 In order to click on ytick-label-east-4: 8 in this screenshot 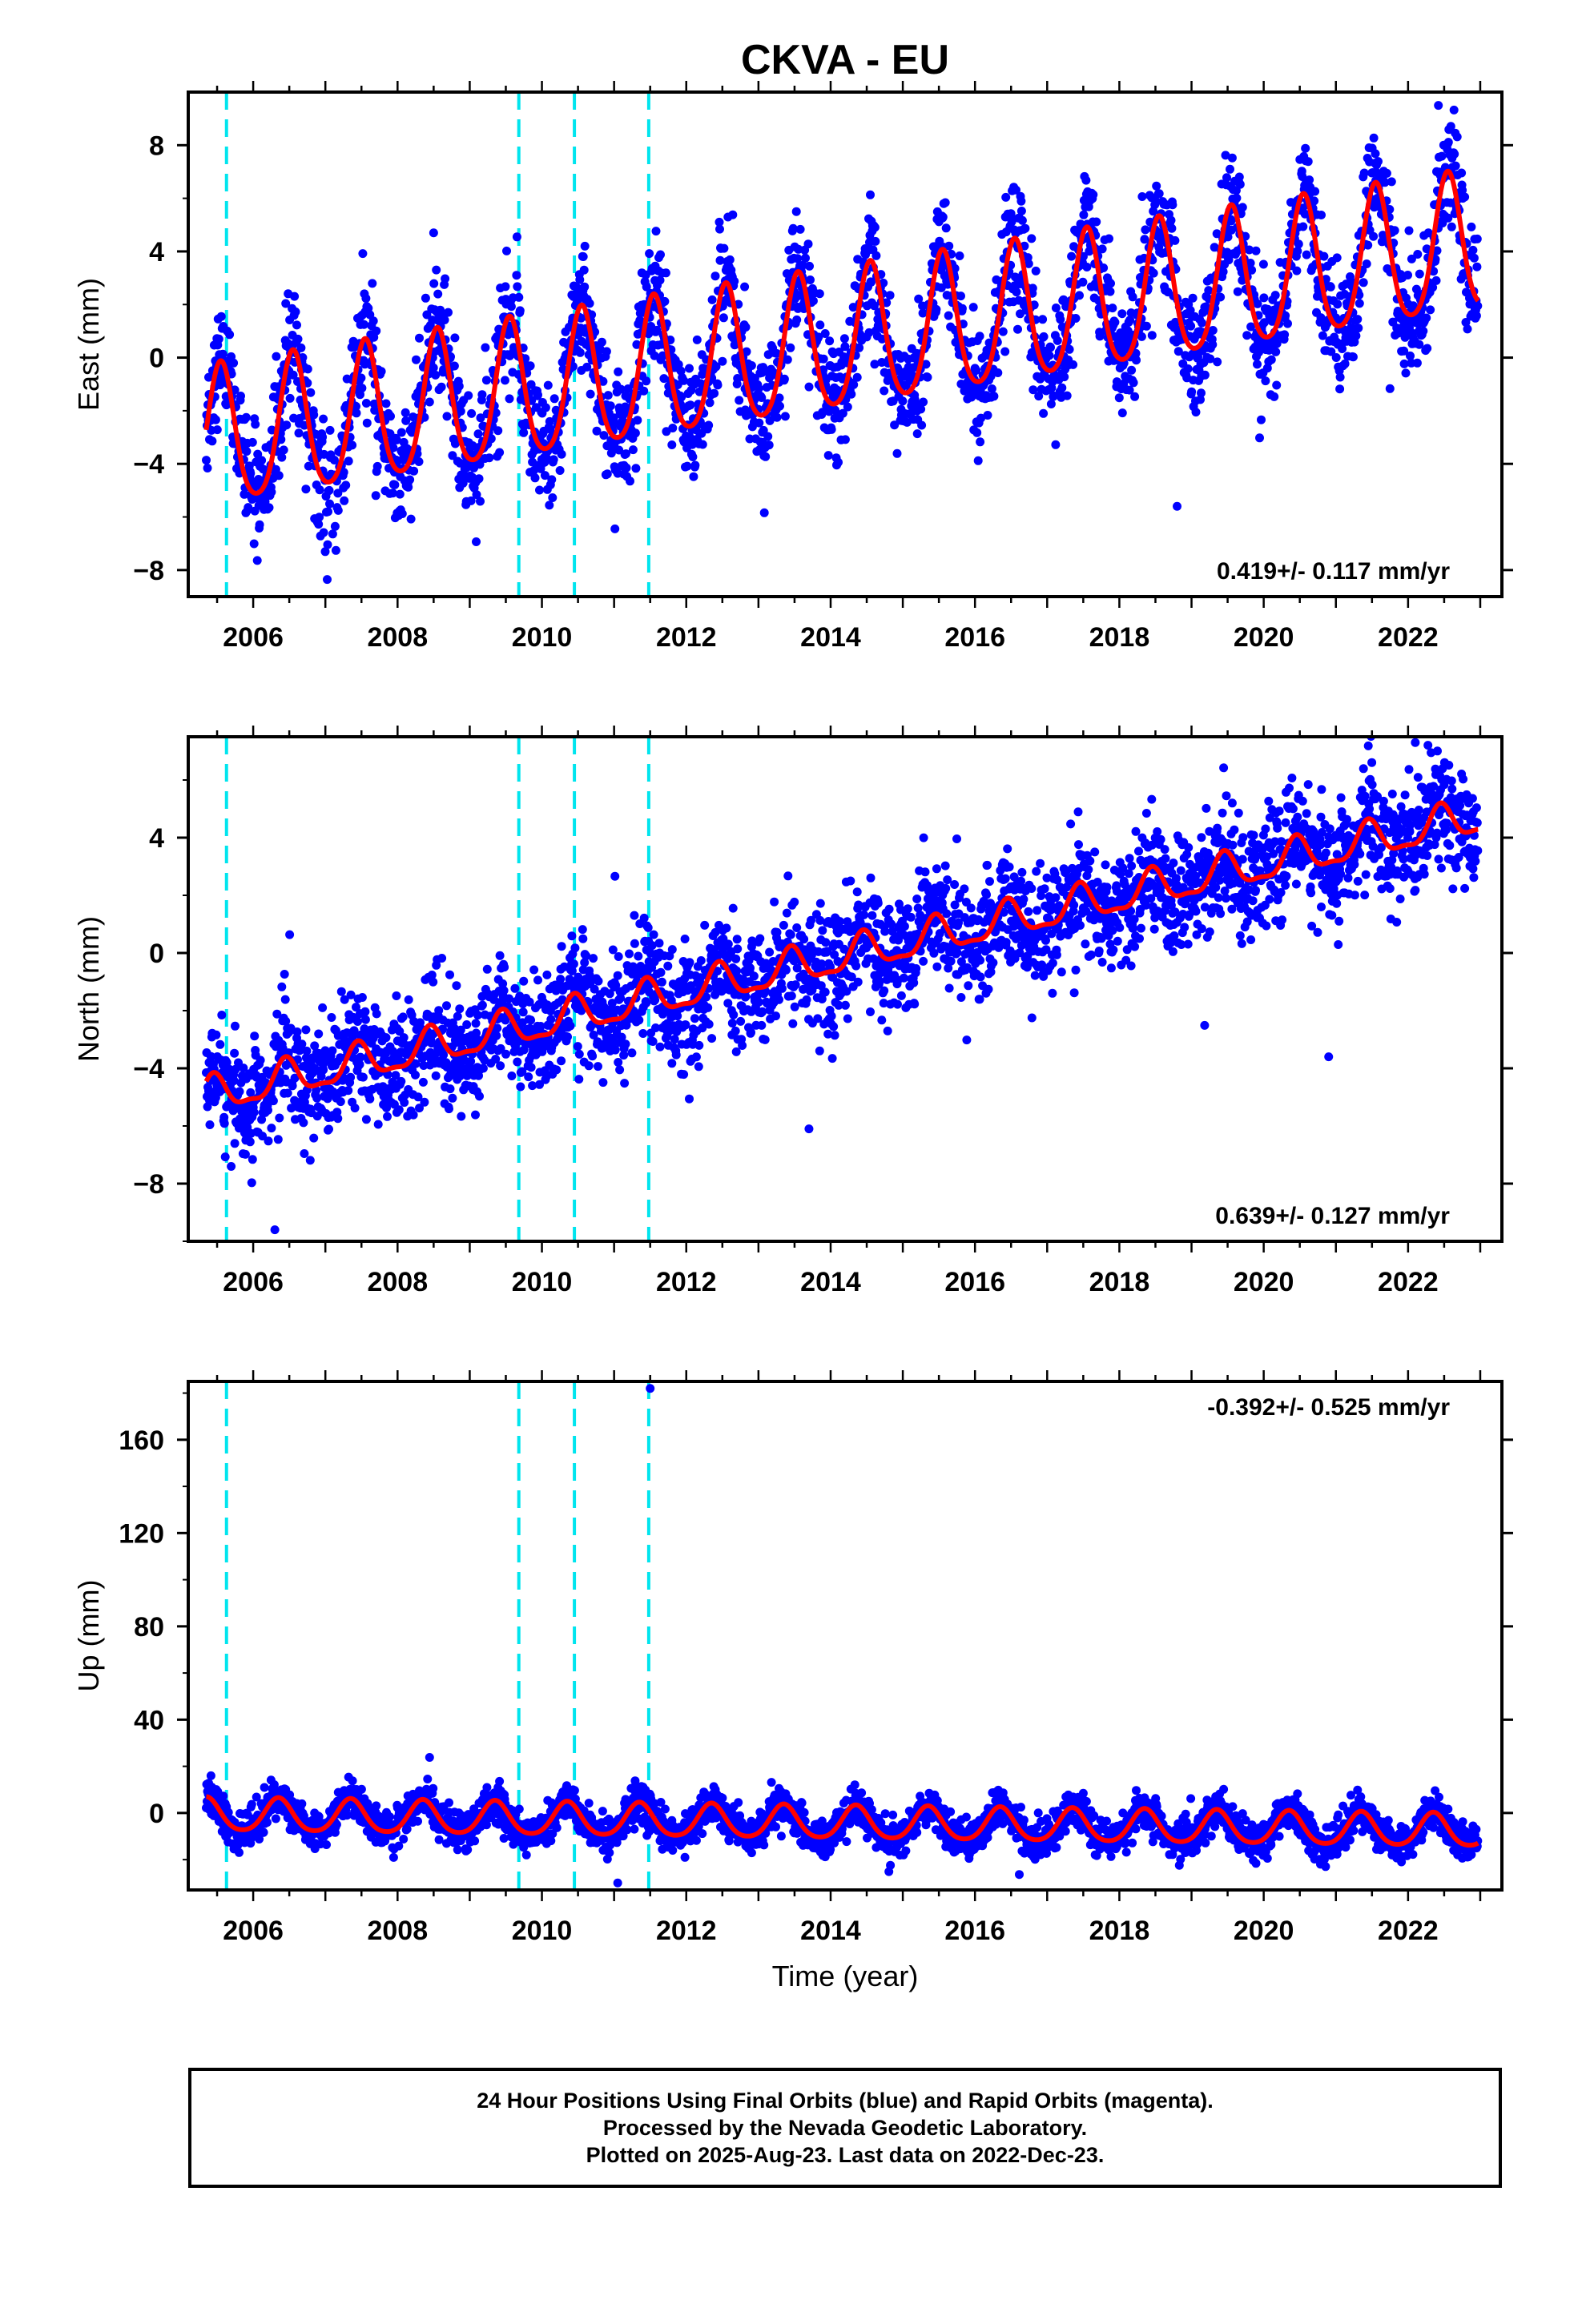, I will do `click(156, 146)`.